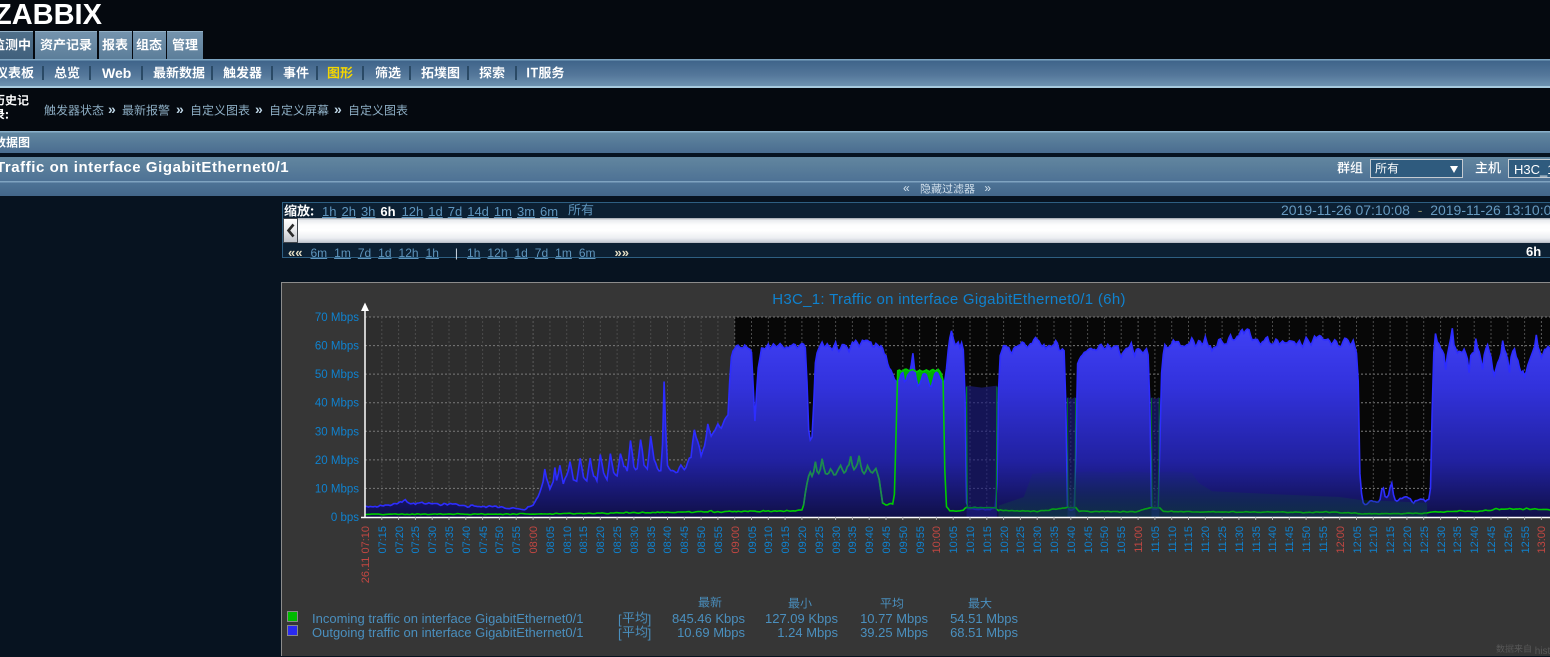 This screenshot has width=1550, height=657. I want to click on svg-text: 50 Mbps, so click(337, 375).